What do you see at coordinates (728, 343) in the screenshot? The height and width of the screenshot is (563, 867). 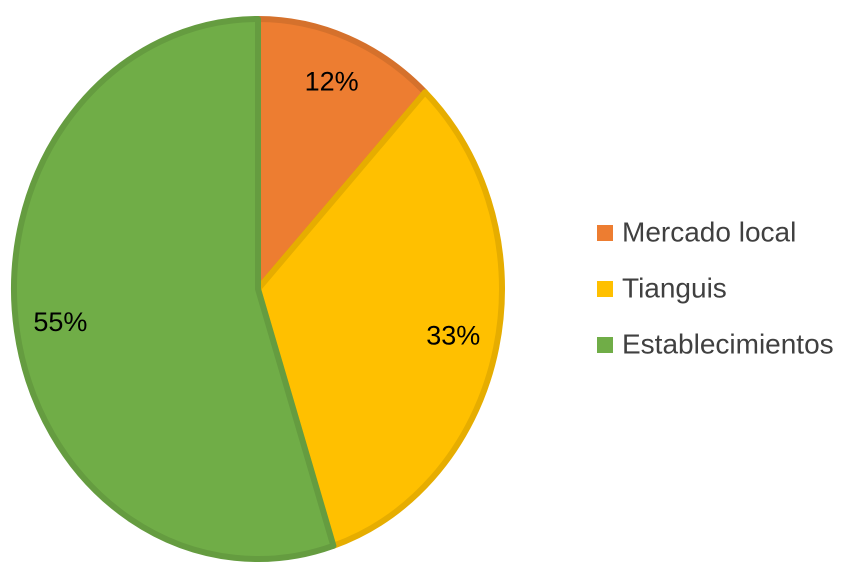 I see `legend-label: Establecimientos` at bounding box center [728, 343].